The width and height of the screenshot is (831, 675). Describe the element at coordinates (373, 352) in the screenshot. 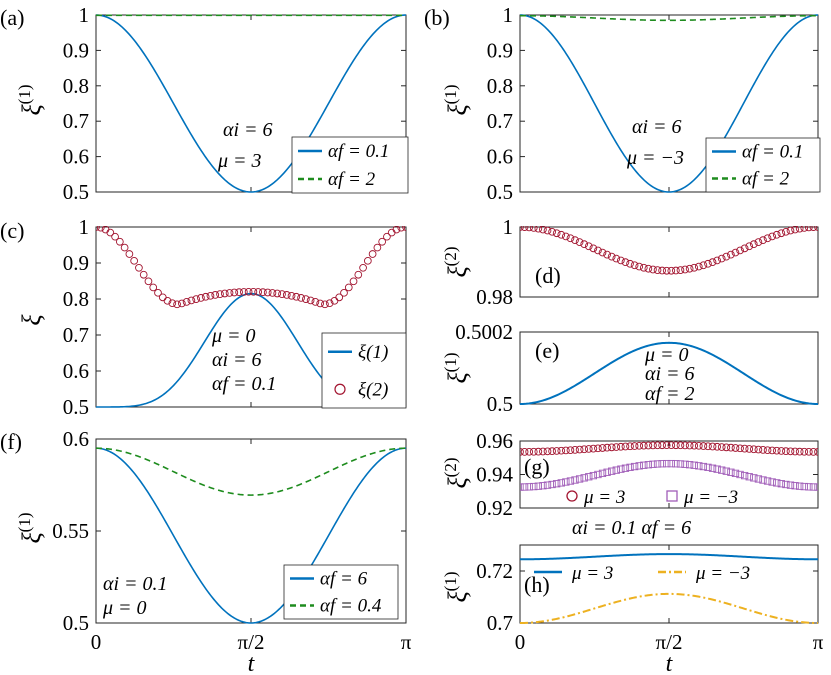

I see `legend-label: ξ(1)` at that location.